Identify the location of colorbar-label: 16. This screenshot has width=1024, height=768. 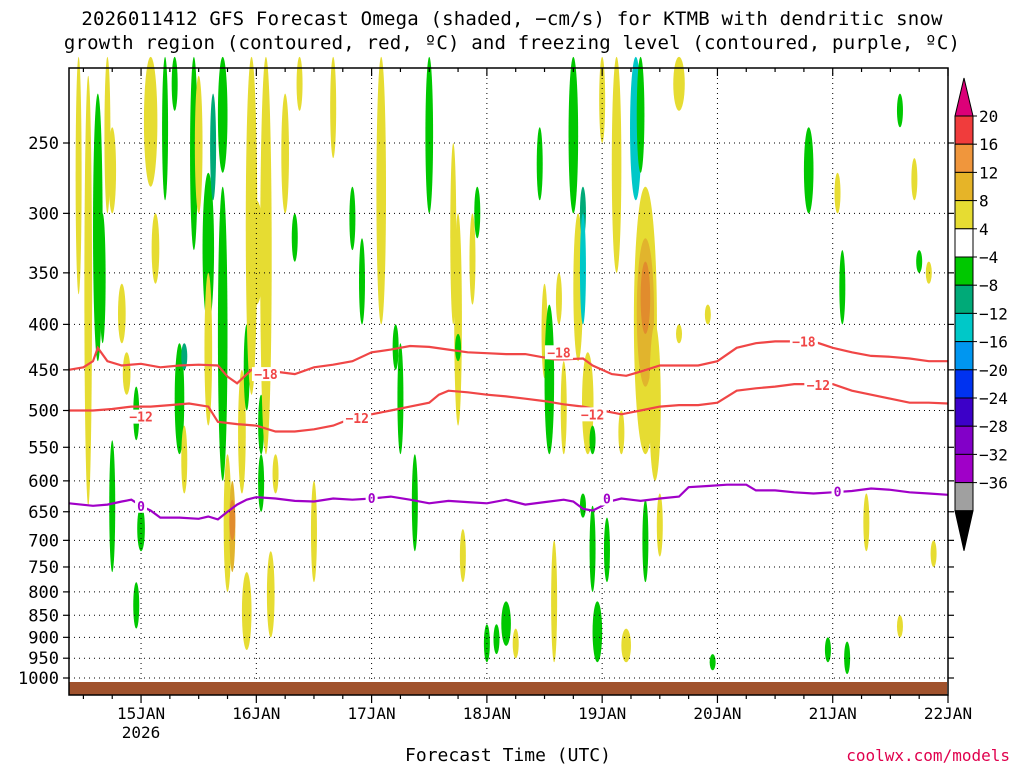
(988, 144).